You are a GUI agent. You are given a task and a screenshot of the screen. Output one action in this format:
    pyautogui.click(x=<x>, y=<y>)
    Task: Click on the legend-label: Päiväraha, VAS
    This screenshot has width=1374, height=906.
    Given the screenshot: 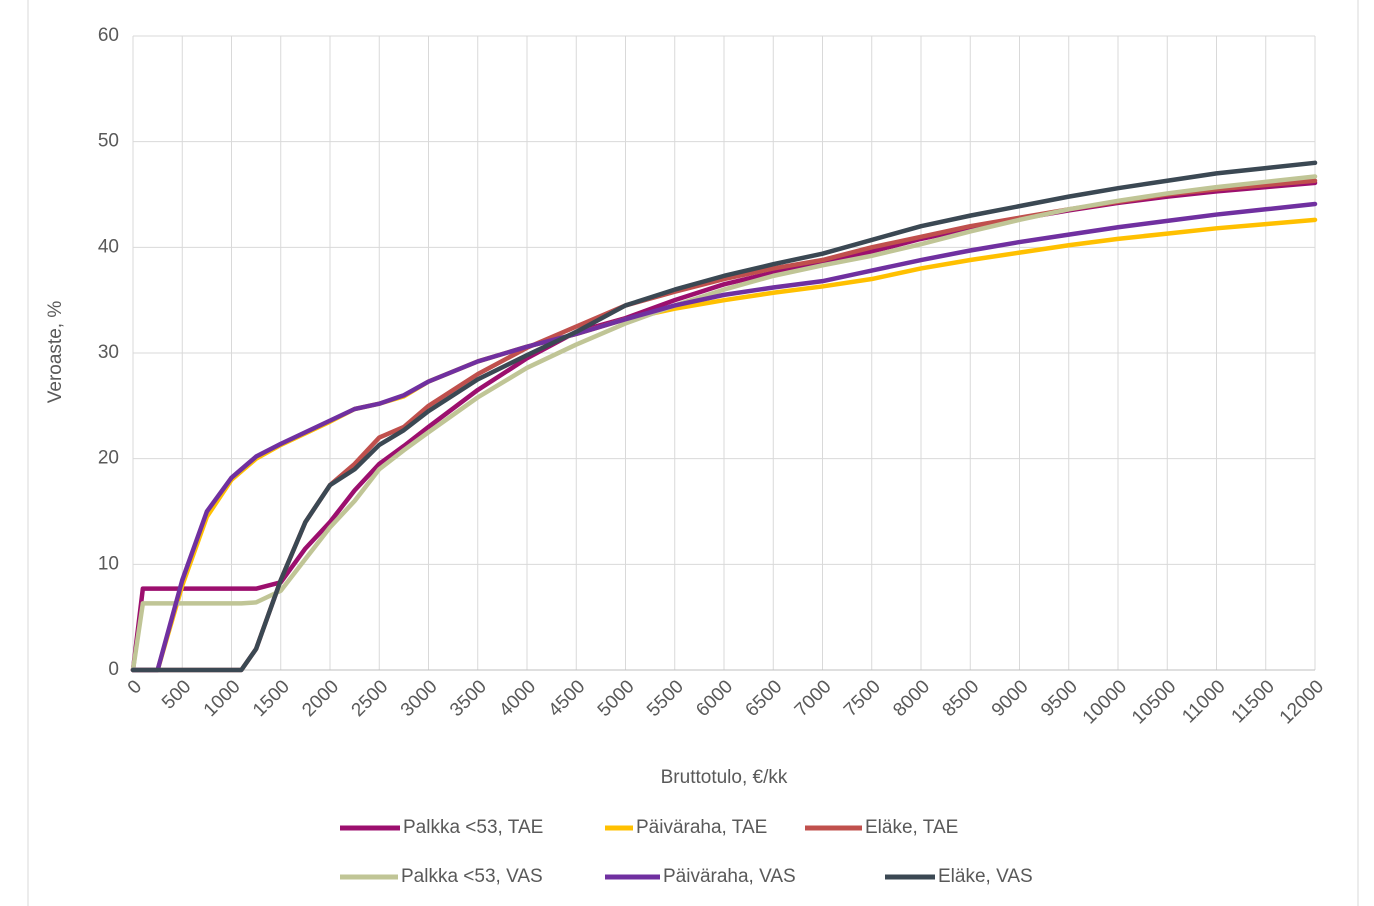 What is the action you would take?
    pyautogui.click(x=729, y=876)
    